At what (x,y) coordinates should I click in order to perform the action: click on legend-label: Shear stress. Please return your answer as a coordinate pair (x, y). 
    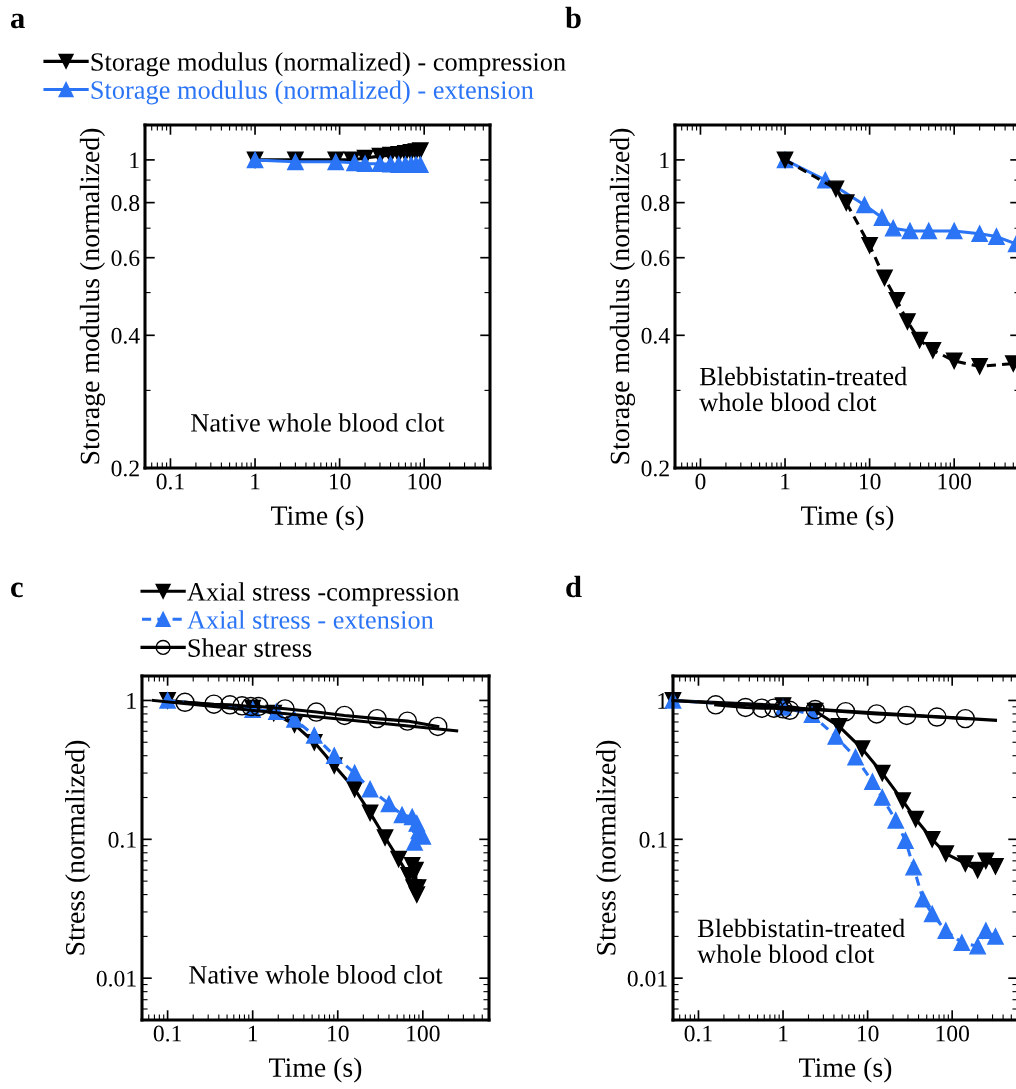
    Looking at the image, I should click on (250, 647).